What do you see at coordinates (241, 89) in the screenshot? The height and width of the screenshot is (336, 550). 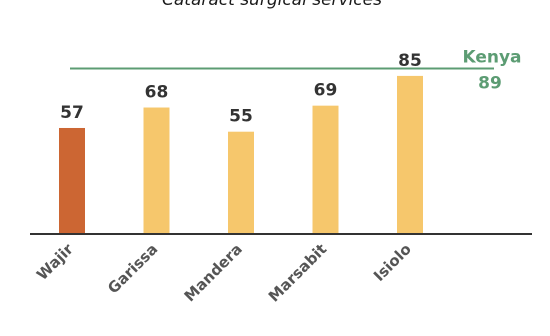 I see `value-labels-group: 57 68 55 69 85` at bounding box center [241, 89].